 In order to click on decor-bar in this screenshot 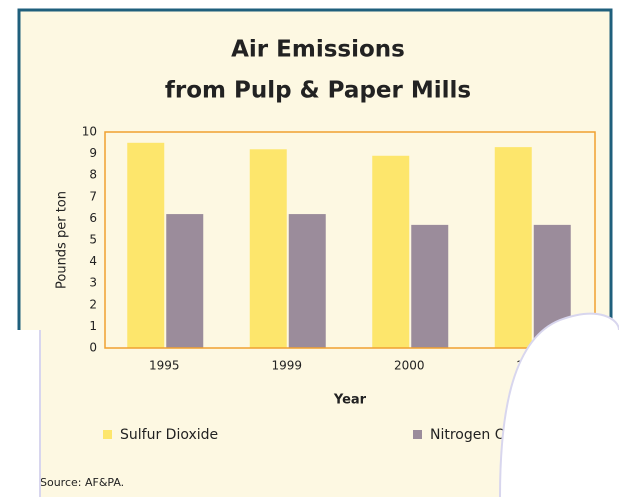, I will do `click(20, 413)`.